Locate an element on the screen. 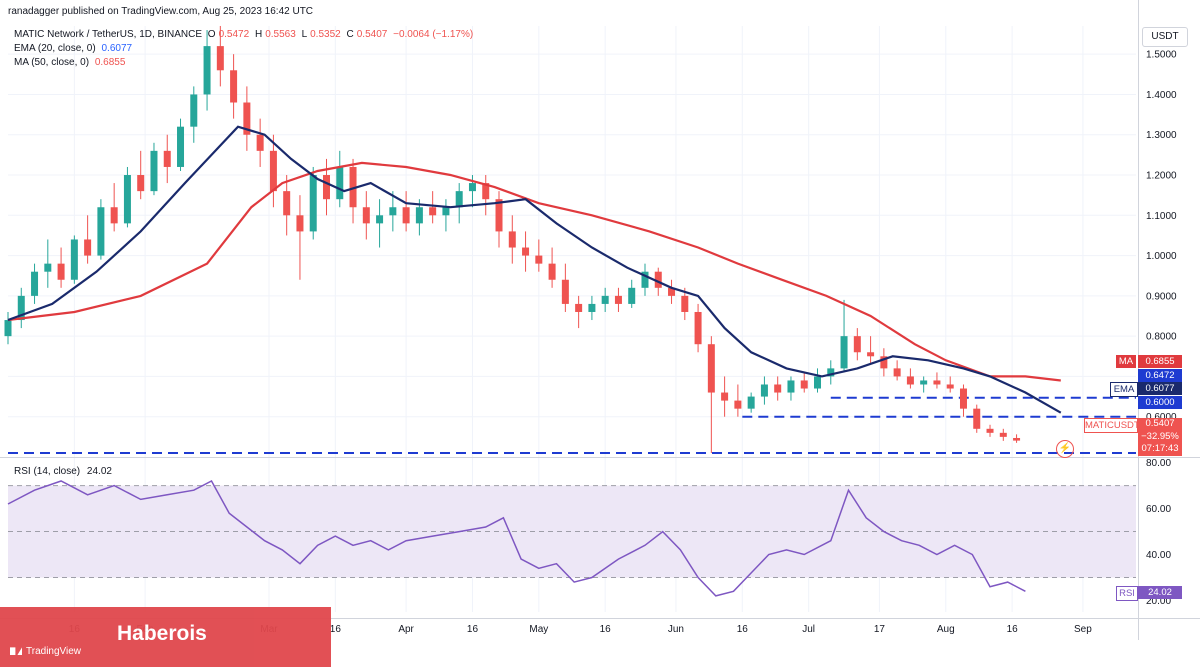 This screenshot has height=667, width=1200. level-b-price-tag: 0.6000 is located at coordinates (1160, 402).